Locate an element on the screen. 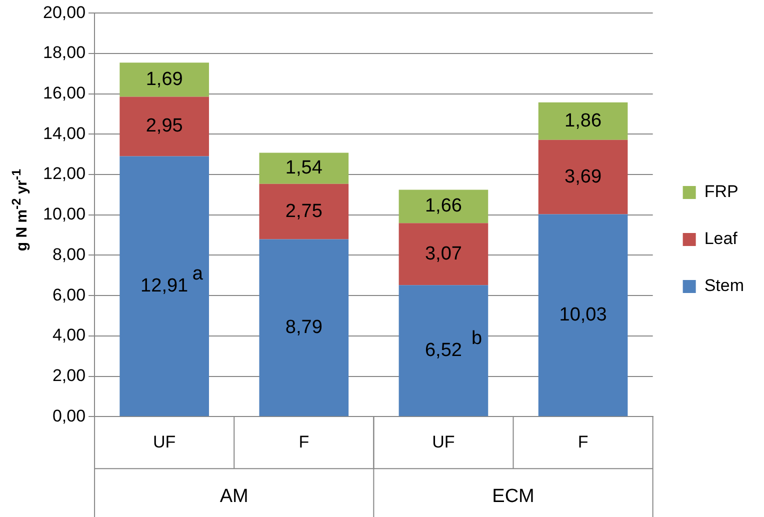  data-label: 1,54 is located at coordinates (304, 168).